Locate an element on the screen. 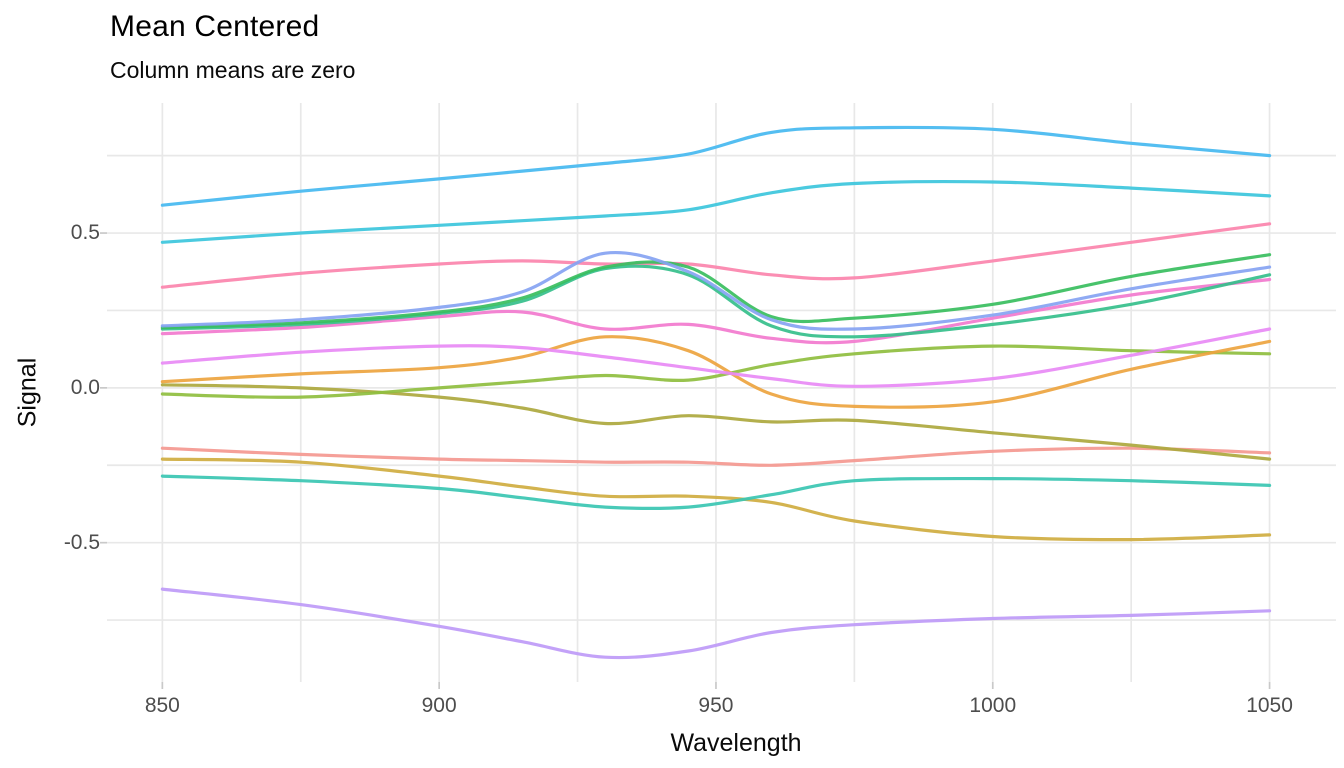  x-tick-label-1000: 1000 is located at coordinates (993, 705).